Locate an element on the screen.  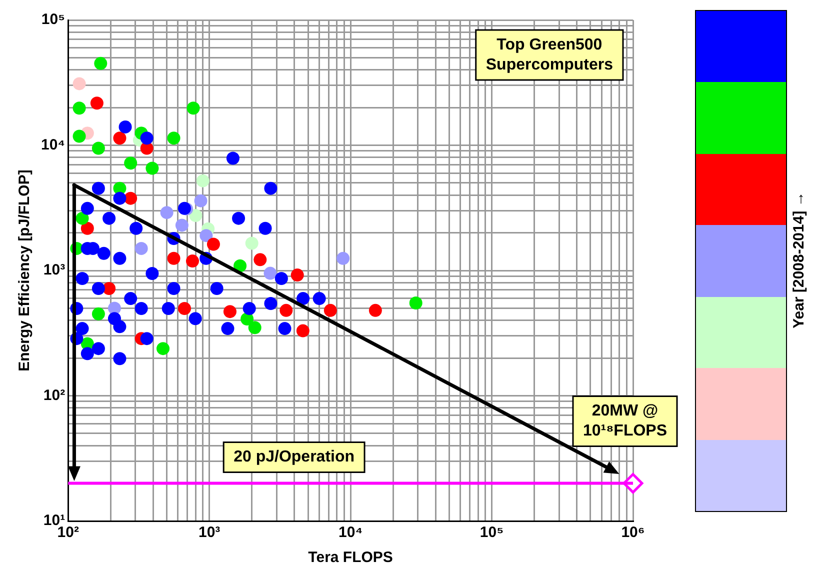
x-tick-label: 10⁵ is located at coordinates (492, 533).